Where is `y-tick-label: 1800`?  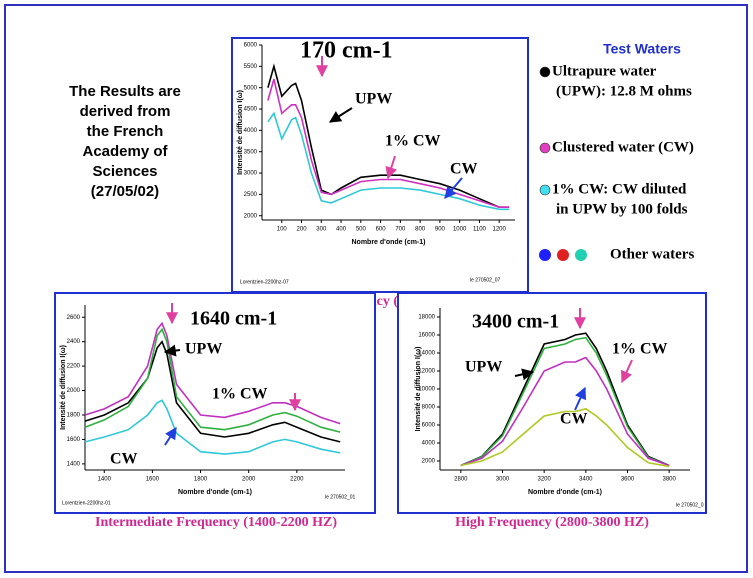
y-tick-label: 1800 is located at coordinates (74, 416).